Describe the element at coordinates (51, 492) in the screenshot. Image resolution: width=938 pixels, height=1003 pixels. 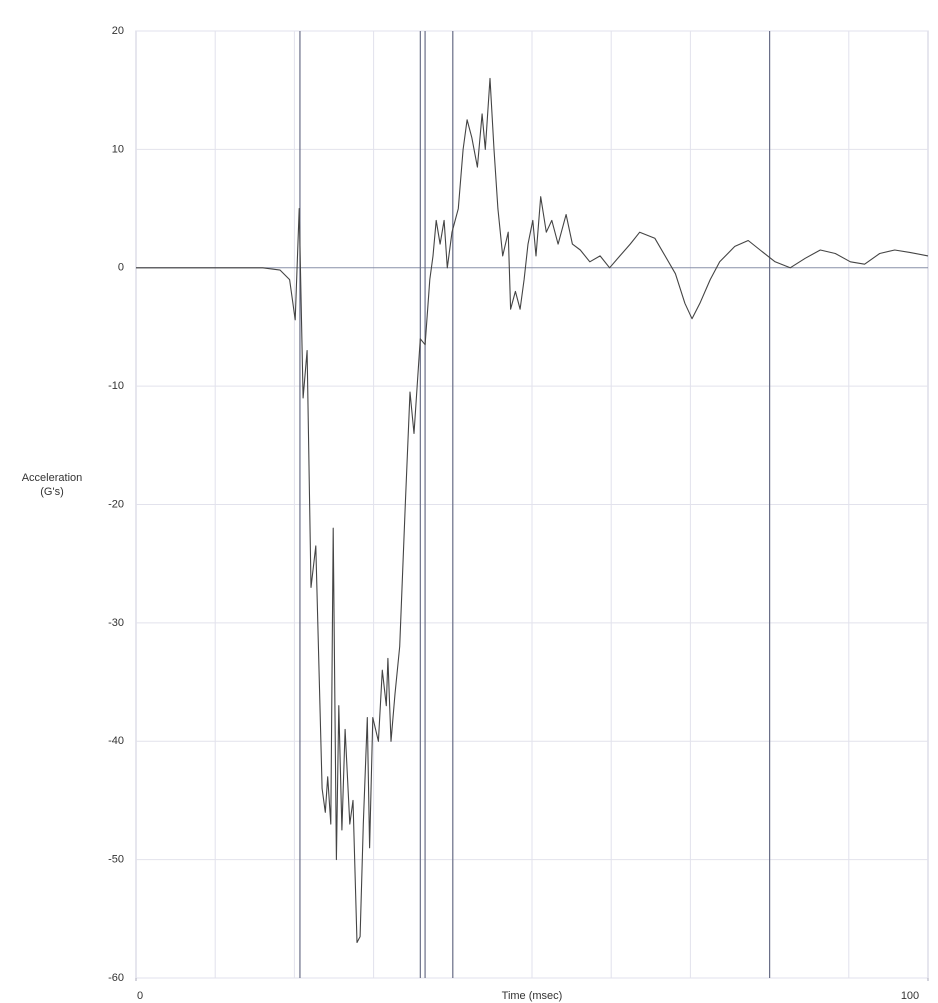
I see `y-axis-label: (G's)` at that location.